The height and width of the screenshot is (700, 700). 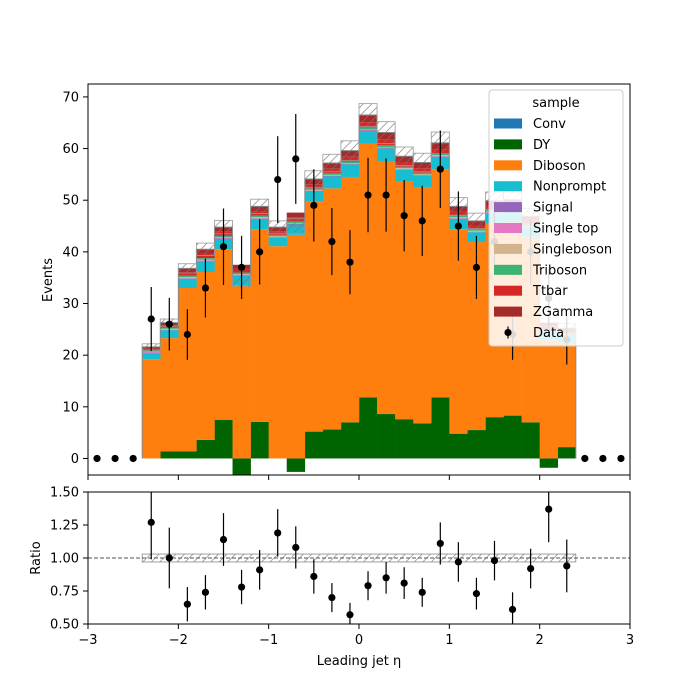 What do you see at coordinates (548, 333) in the screenshot?
I see `legend-label-data: Data` at bounding box center [548, 333].